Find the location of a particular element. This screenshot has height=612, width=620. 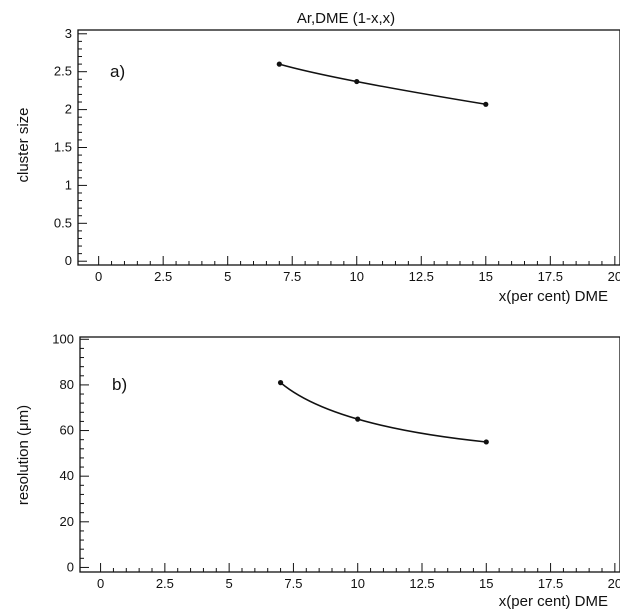

x-tick-label-a: 2.5 is located at coordinates (163, 276).